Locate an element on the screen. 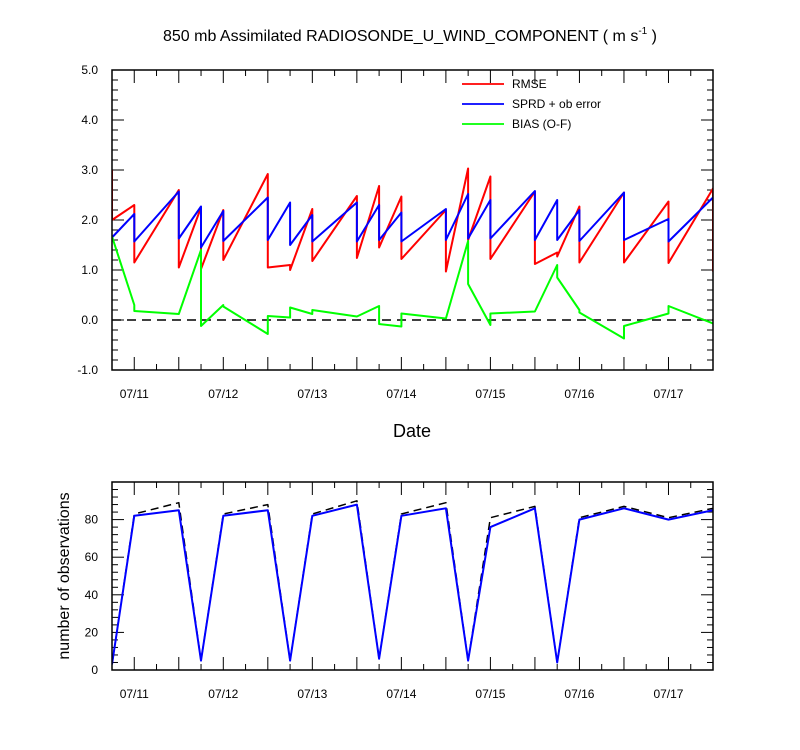  top-y-tick-label: 3.0 is located at coordinates (89, 170).